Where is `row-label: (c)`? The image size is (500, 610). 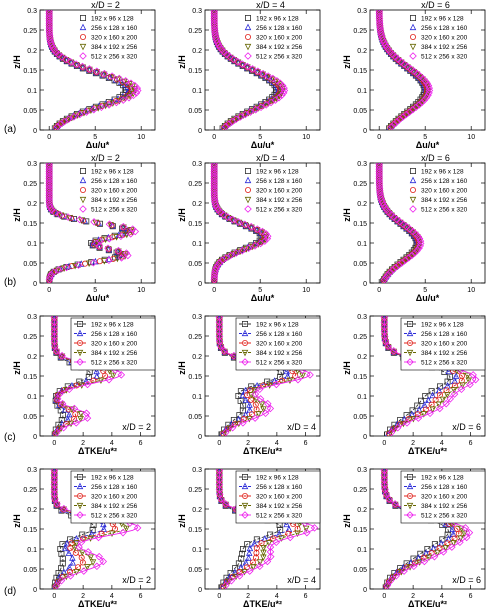
row-label: (c) is located at coordinates (10, 437).